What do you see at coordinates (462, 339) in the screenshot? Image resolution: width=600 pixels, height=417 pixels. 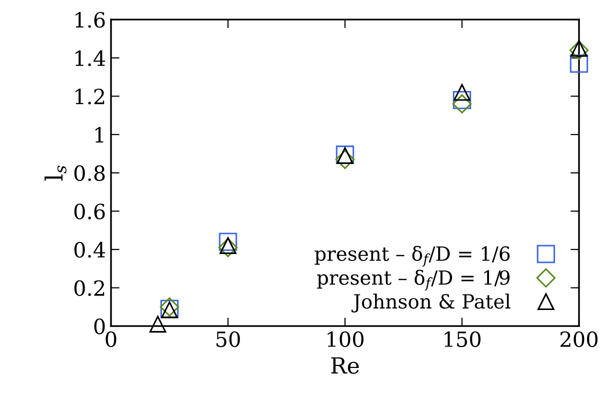 I see `x-tick-label: 150` at bounding box center [462, 339].